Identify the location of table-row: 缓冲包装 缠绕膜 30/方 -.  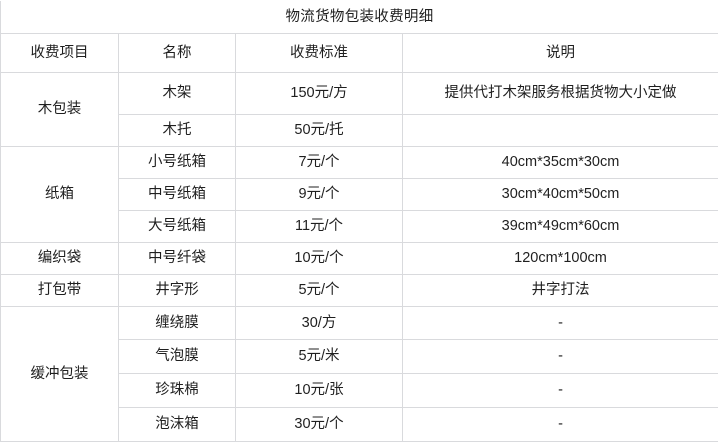
(359, 323).